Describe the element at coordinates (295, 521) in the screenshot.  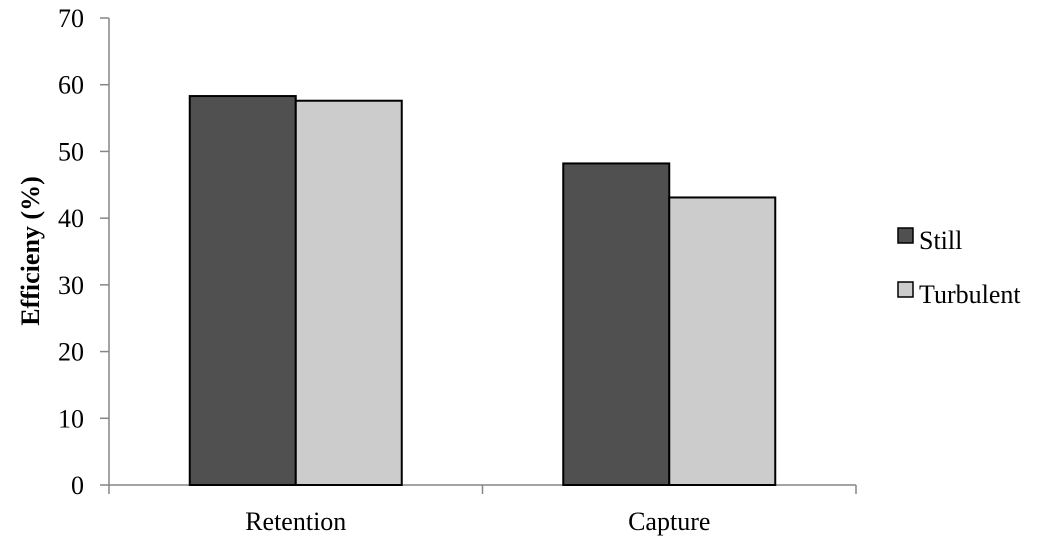
I see `x-tick-label: Retention` at that location.